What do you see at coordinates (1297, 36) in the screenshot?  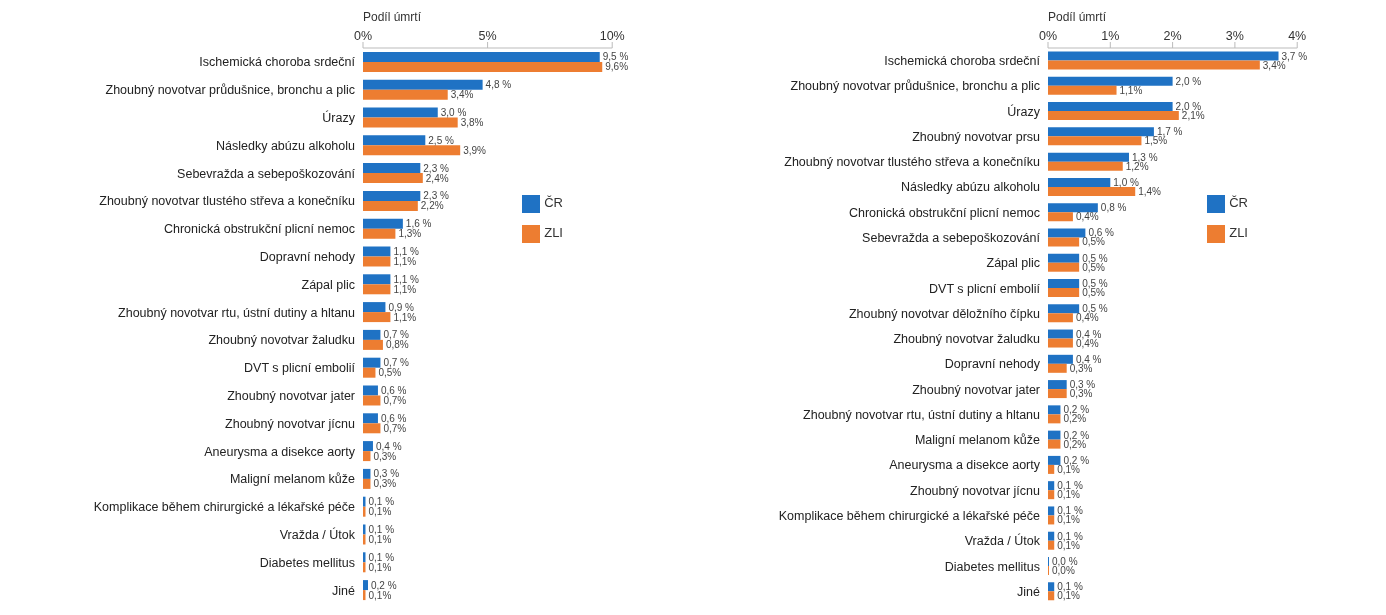 I see `x-tick-label: 4%` at bounding box center [1297, 36].